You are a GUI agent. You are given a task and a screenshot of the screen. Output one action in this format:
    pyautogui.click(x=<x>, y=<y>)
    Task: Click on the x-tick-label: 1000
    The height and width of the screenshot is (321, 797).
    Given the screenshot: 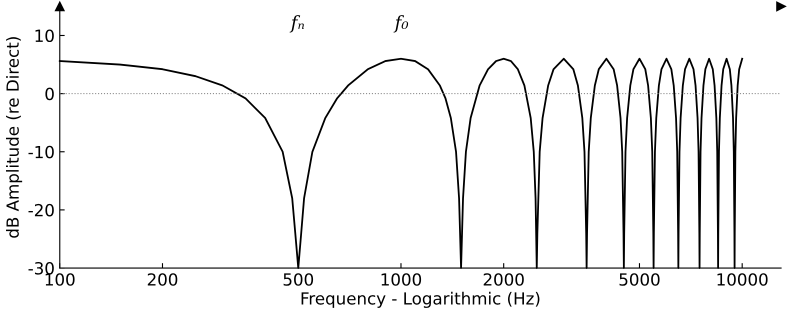 What is the action you would take?
    pyautogui.click(x=402, y=279)
    